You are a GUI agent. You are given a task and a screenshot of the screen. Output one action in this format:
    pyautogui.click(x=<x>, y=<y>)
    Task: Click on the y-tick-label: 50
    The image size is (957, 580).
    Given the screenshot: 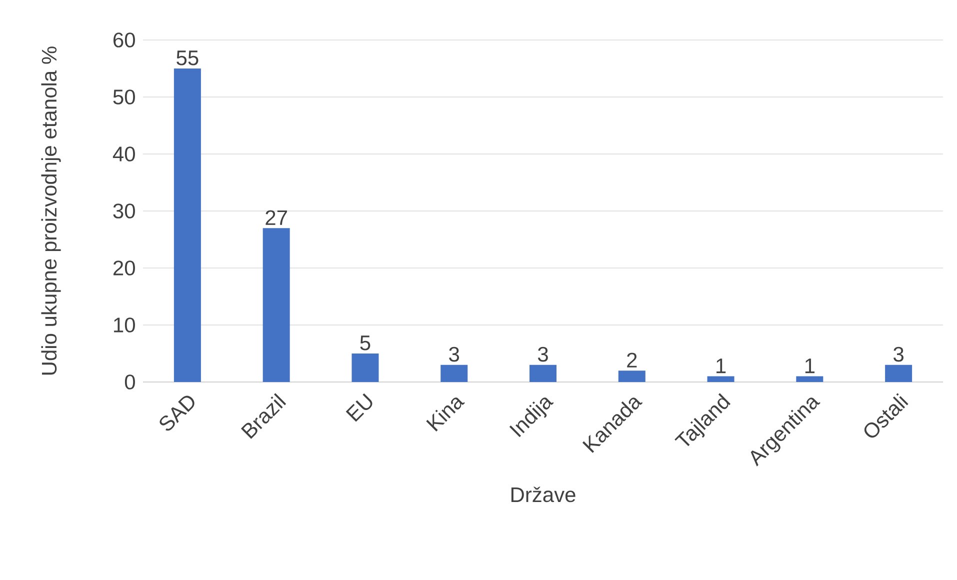 What is the action you would take?
    pyautogui.click(x=124, y=97)
    